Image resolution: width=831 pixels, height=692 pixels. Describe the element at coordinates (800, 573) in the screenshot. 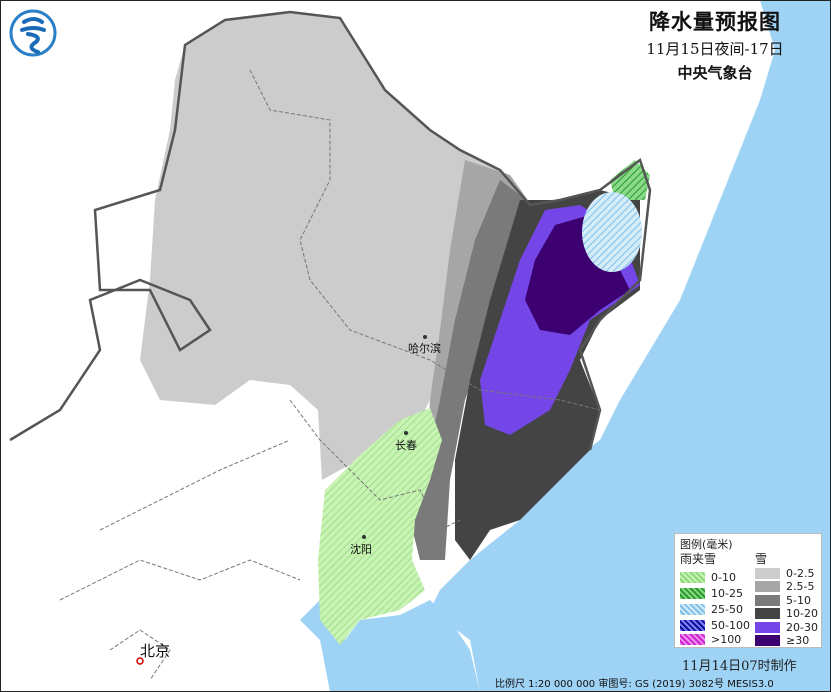

I see `legend-label: 0-2.5` at that location.